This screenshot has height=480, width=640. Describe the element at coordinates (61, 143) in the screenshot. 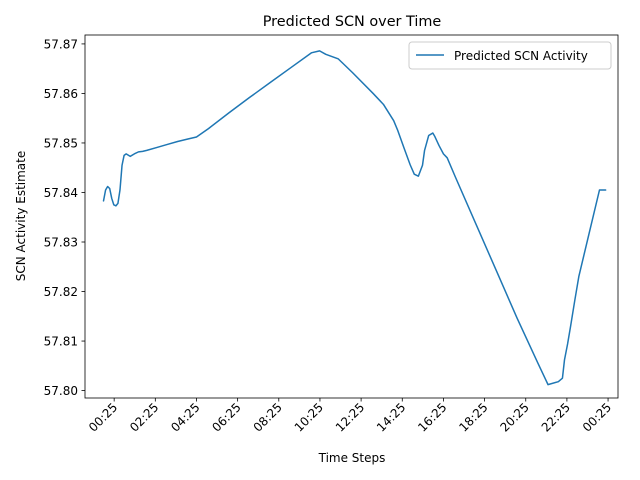

I see `y-tick-label: 57.85` at that location.